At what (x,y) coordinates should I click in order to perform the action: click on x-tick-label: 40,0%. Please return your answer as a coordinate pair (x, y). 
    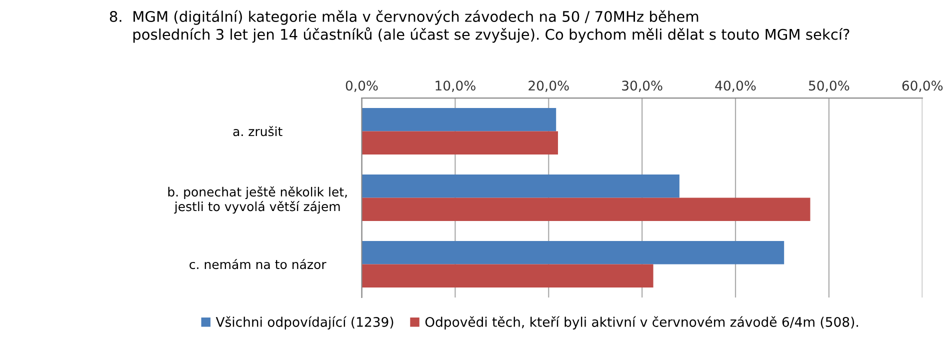
    Looking at the image, I should click on (735, 86).